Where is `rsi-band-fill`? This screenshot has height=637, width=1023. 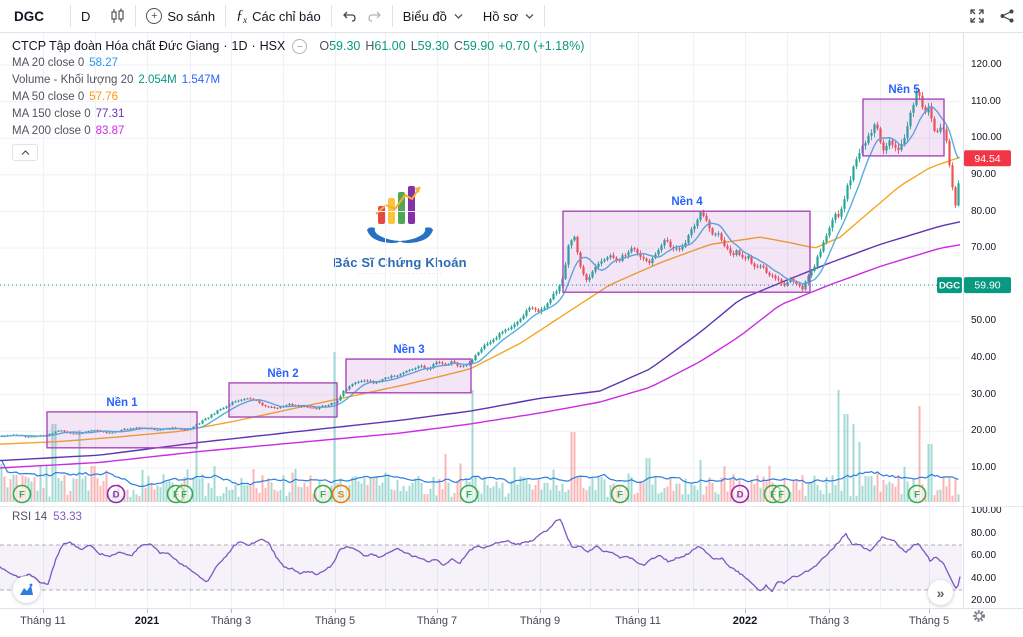 rsi-band-fill is located at coordinates (481, 567).